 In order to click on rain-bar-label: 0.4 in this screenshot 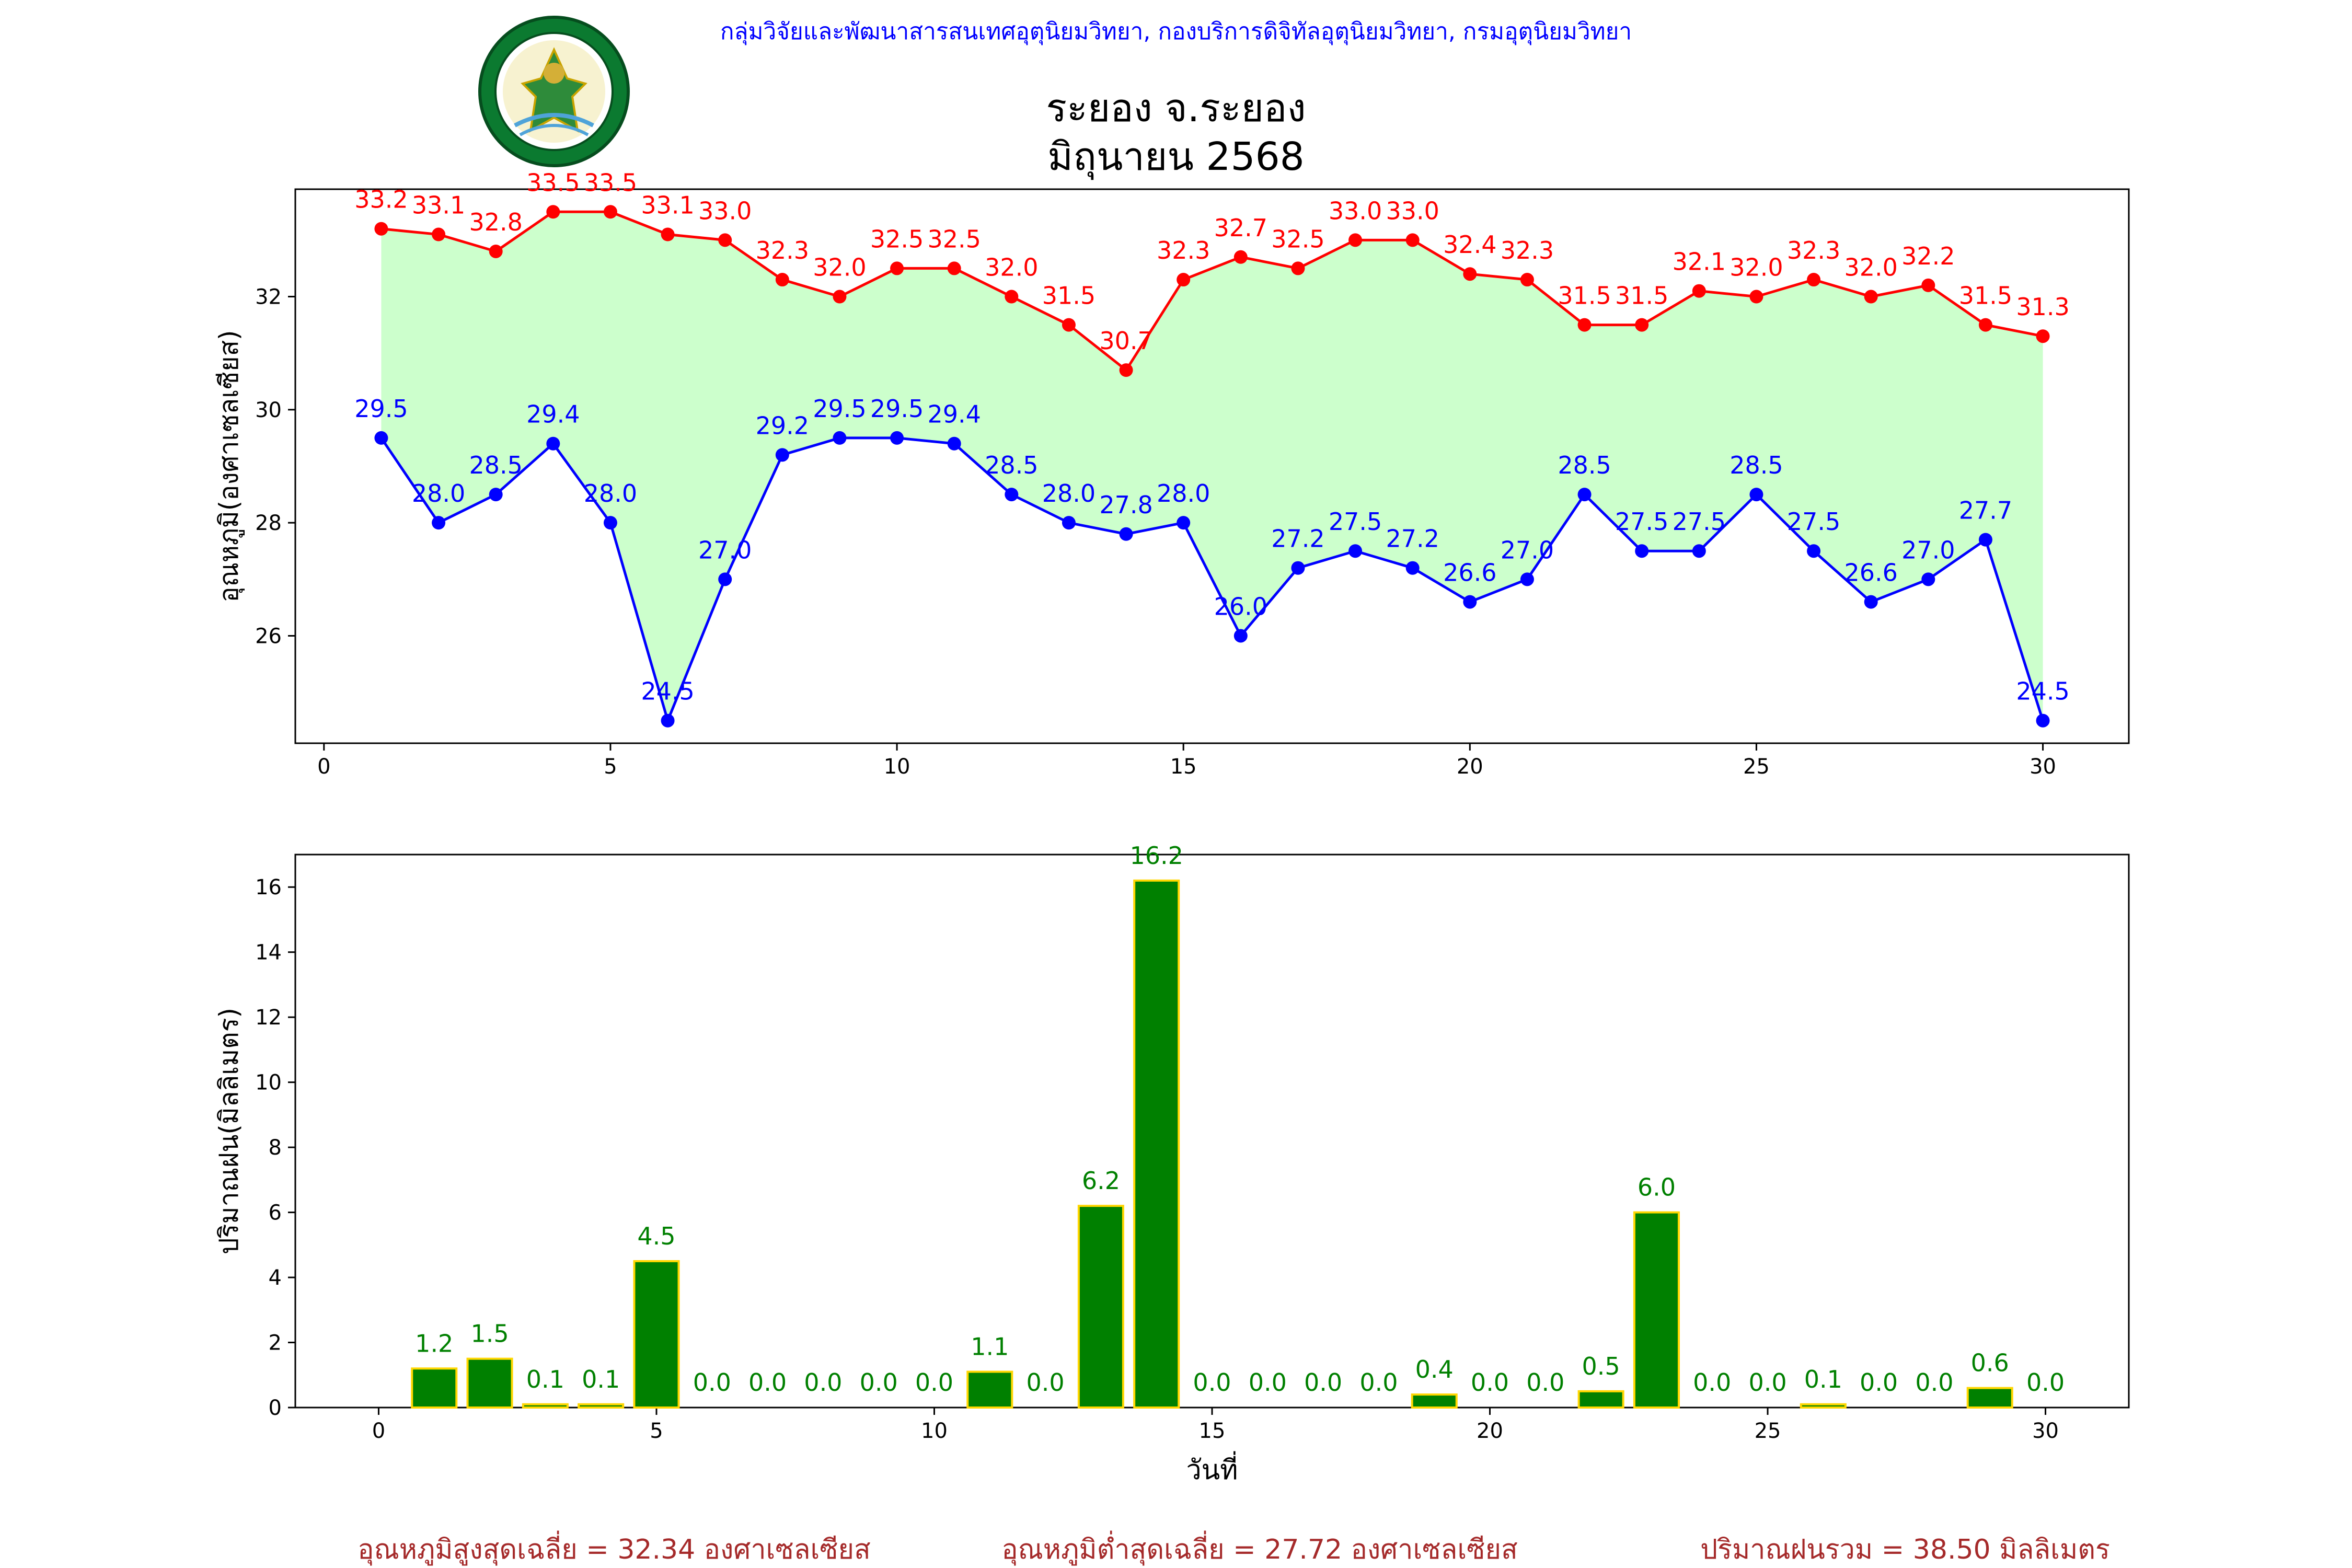, I will do `click(1434, 1369)`.